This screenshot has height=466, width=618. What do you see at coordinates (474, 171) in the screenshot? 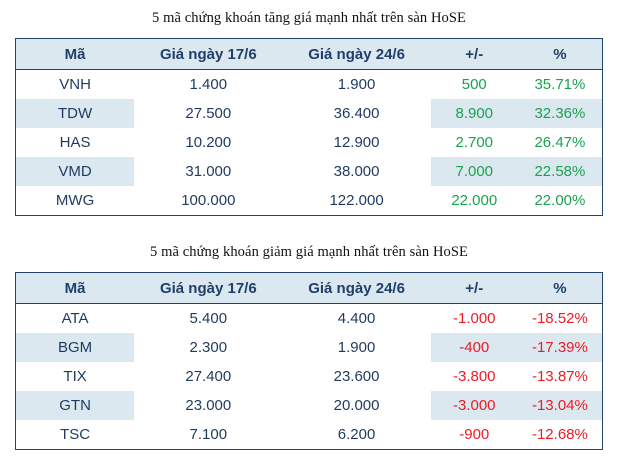
I see `cell-change-value: 7.000` at bounding box center [474, 171].